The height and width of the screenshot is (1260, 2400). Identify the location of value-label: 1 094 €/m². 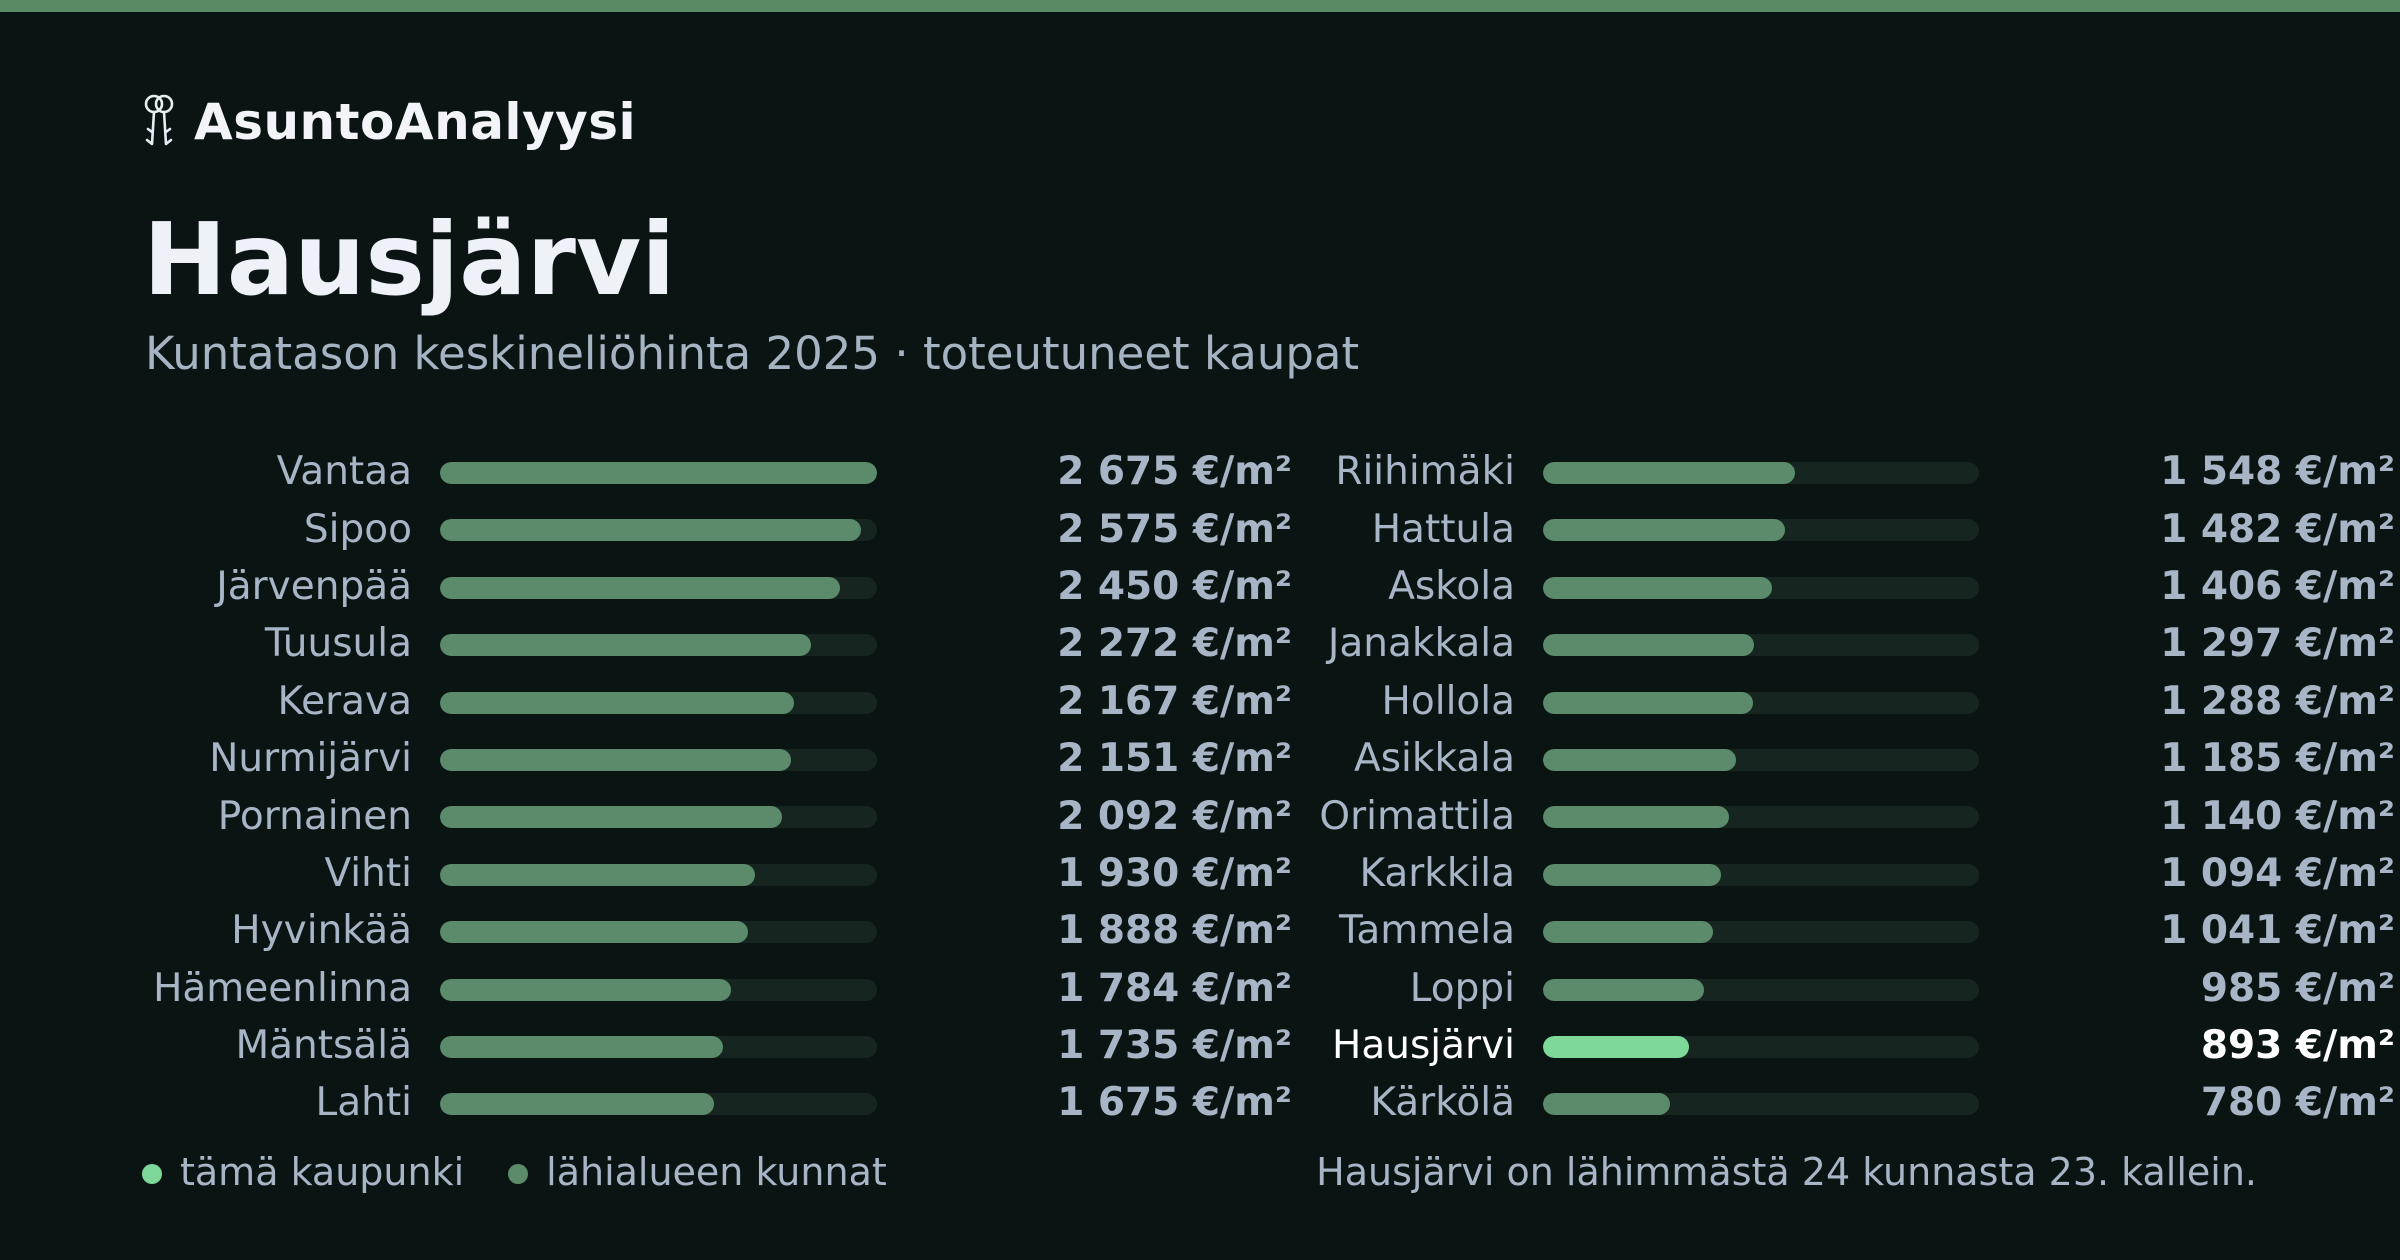
(2277, 873).